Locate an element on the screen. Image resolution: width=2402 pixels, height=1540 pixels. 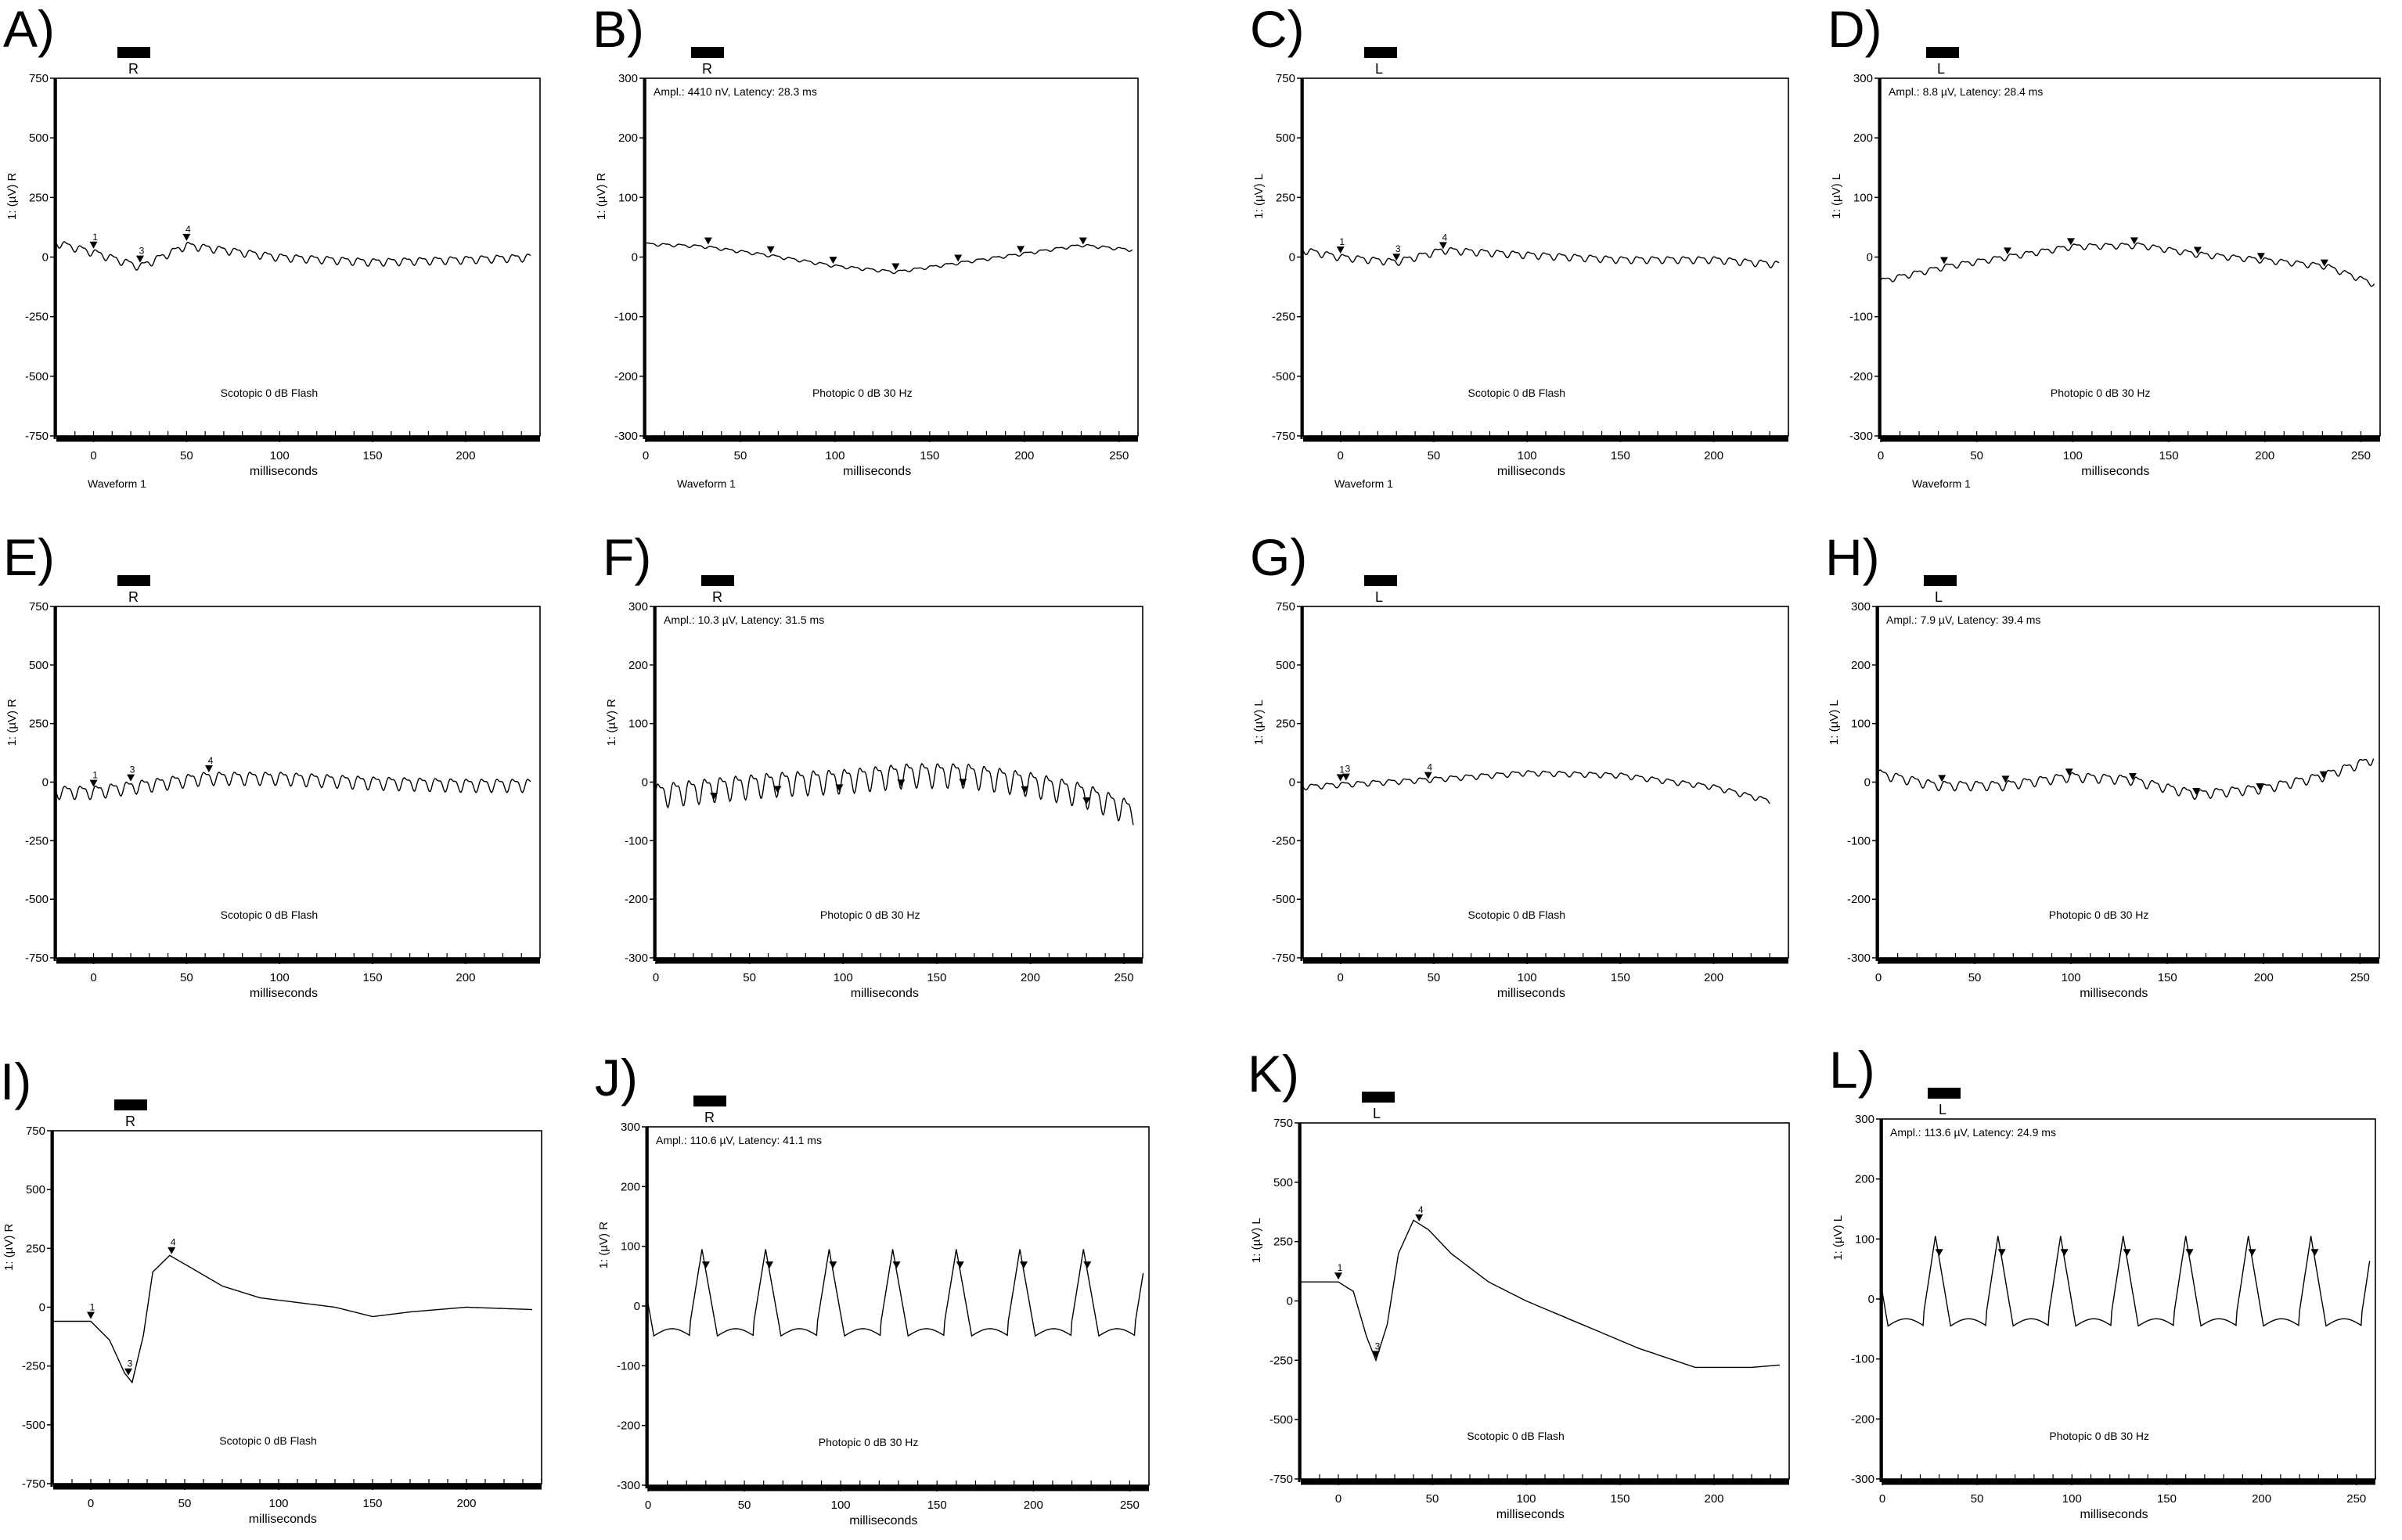
y-axis-label: 1: (µV) L is located at coordinates (1259, 196).